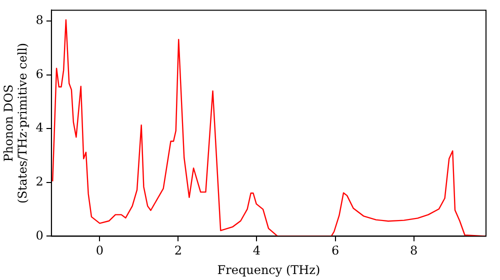 This screenshot has height=280, width=500. What do you see at coordinates (268, 269) in the screenshot?
I see `x-axis-title: Frequency (THz)` at bounding box center [268, 269].